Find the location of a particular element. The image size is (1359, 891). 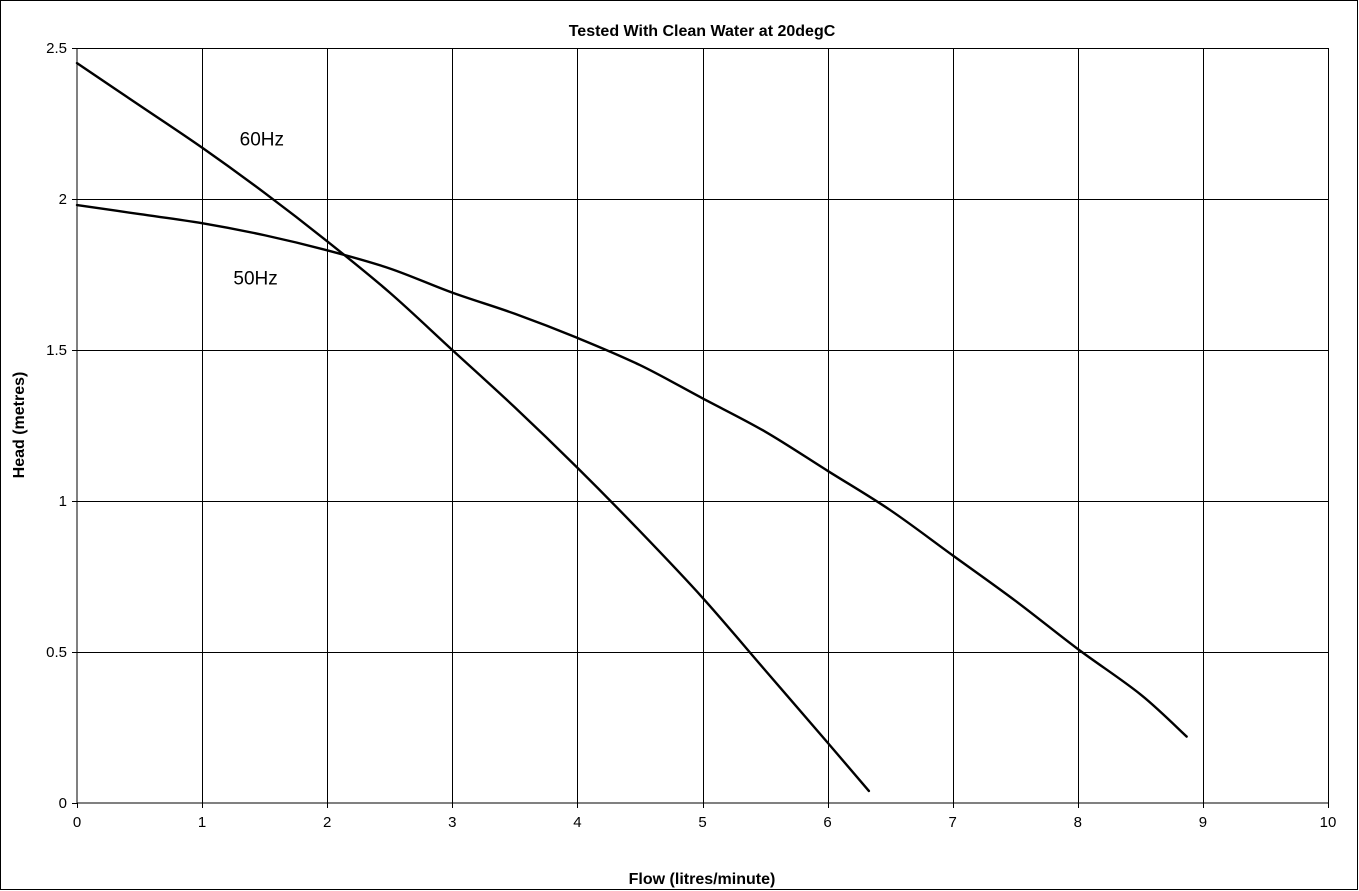

x-tick-label: 10 is located at coordinates (1328, 822).